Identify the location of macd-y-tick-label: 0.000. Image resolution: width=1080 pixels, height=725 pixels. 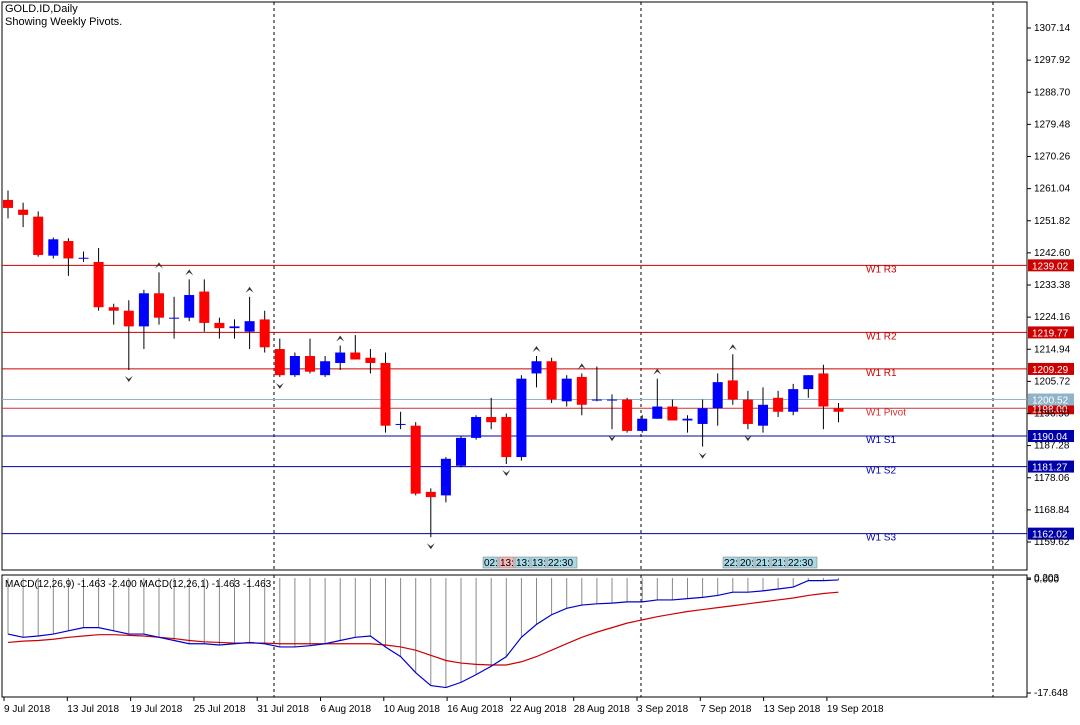
(1046, 579).